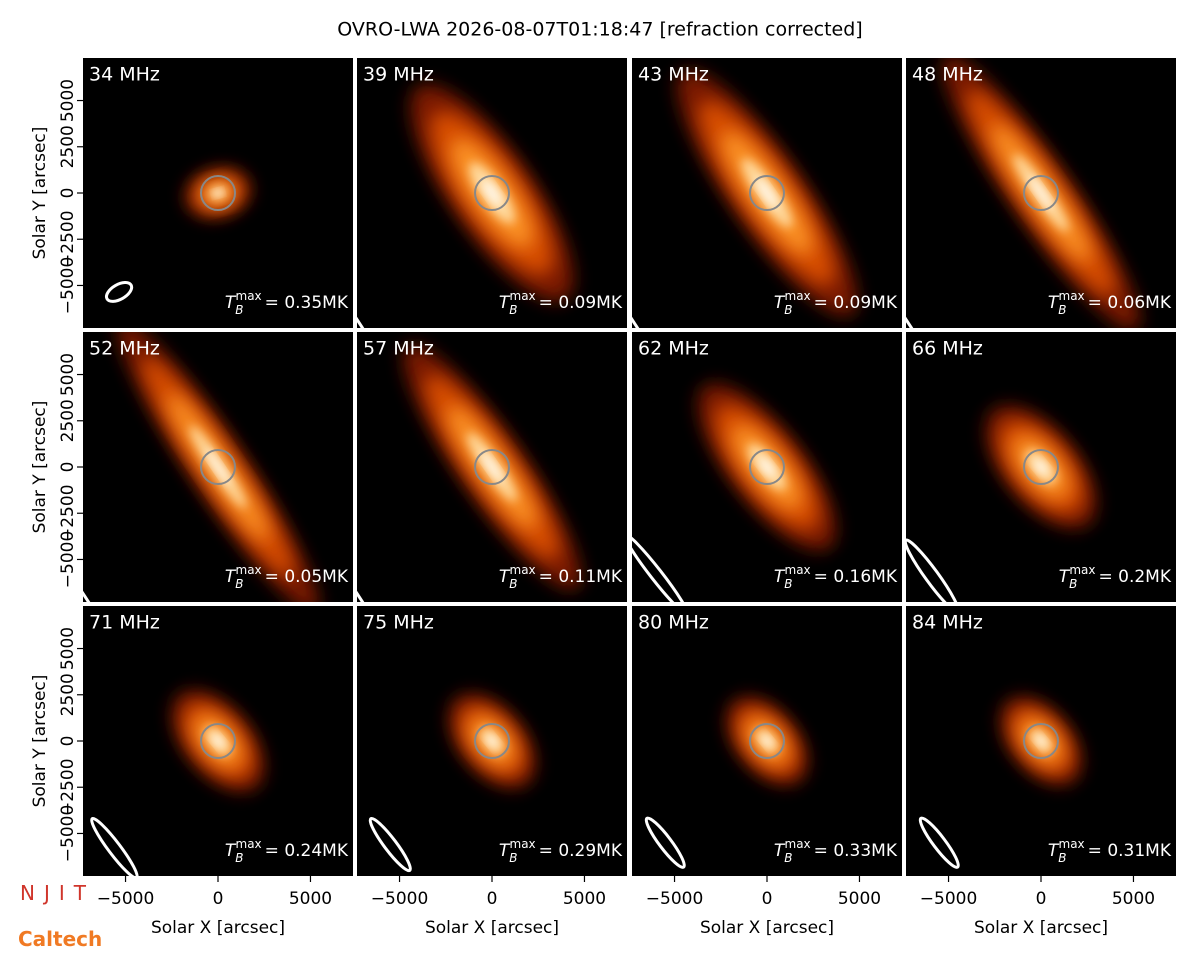  I want to click on tb-text: = 0.33MK, so click(856, 851).